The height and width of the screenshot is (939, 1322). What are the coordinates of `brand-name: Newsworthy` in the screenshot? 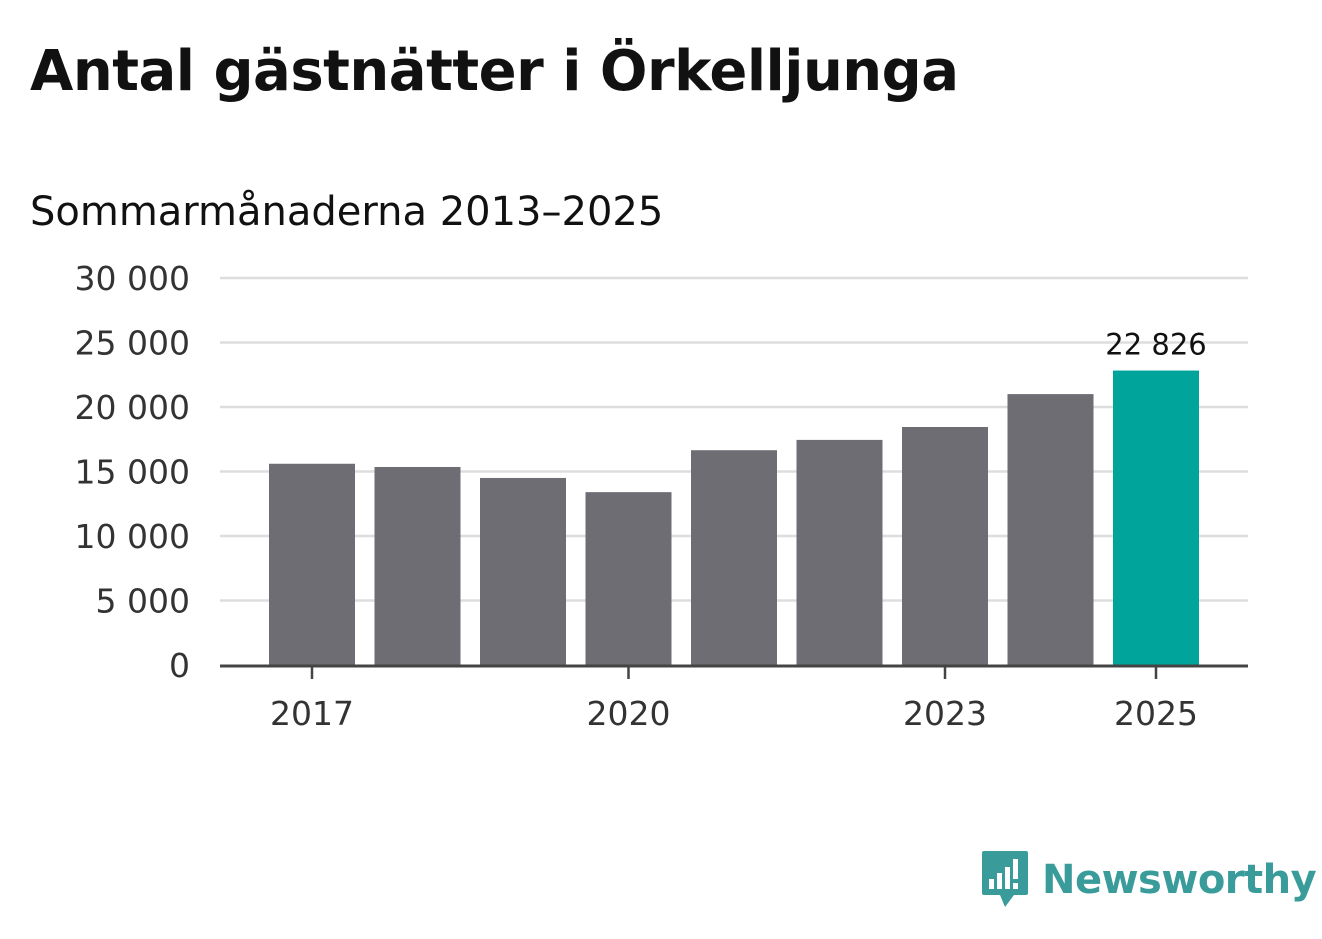 It's located at (1179, 880).